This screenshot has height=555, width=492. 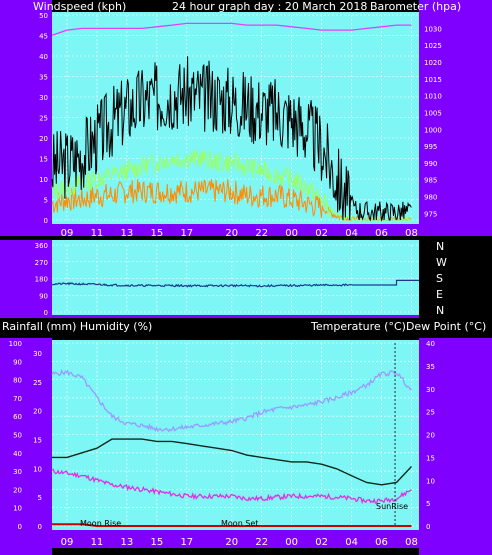 I want to click on dir-letter-e: E, so click(x=439, y=294).